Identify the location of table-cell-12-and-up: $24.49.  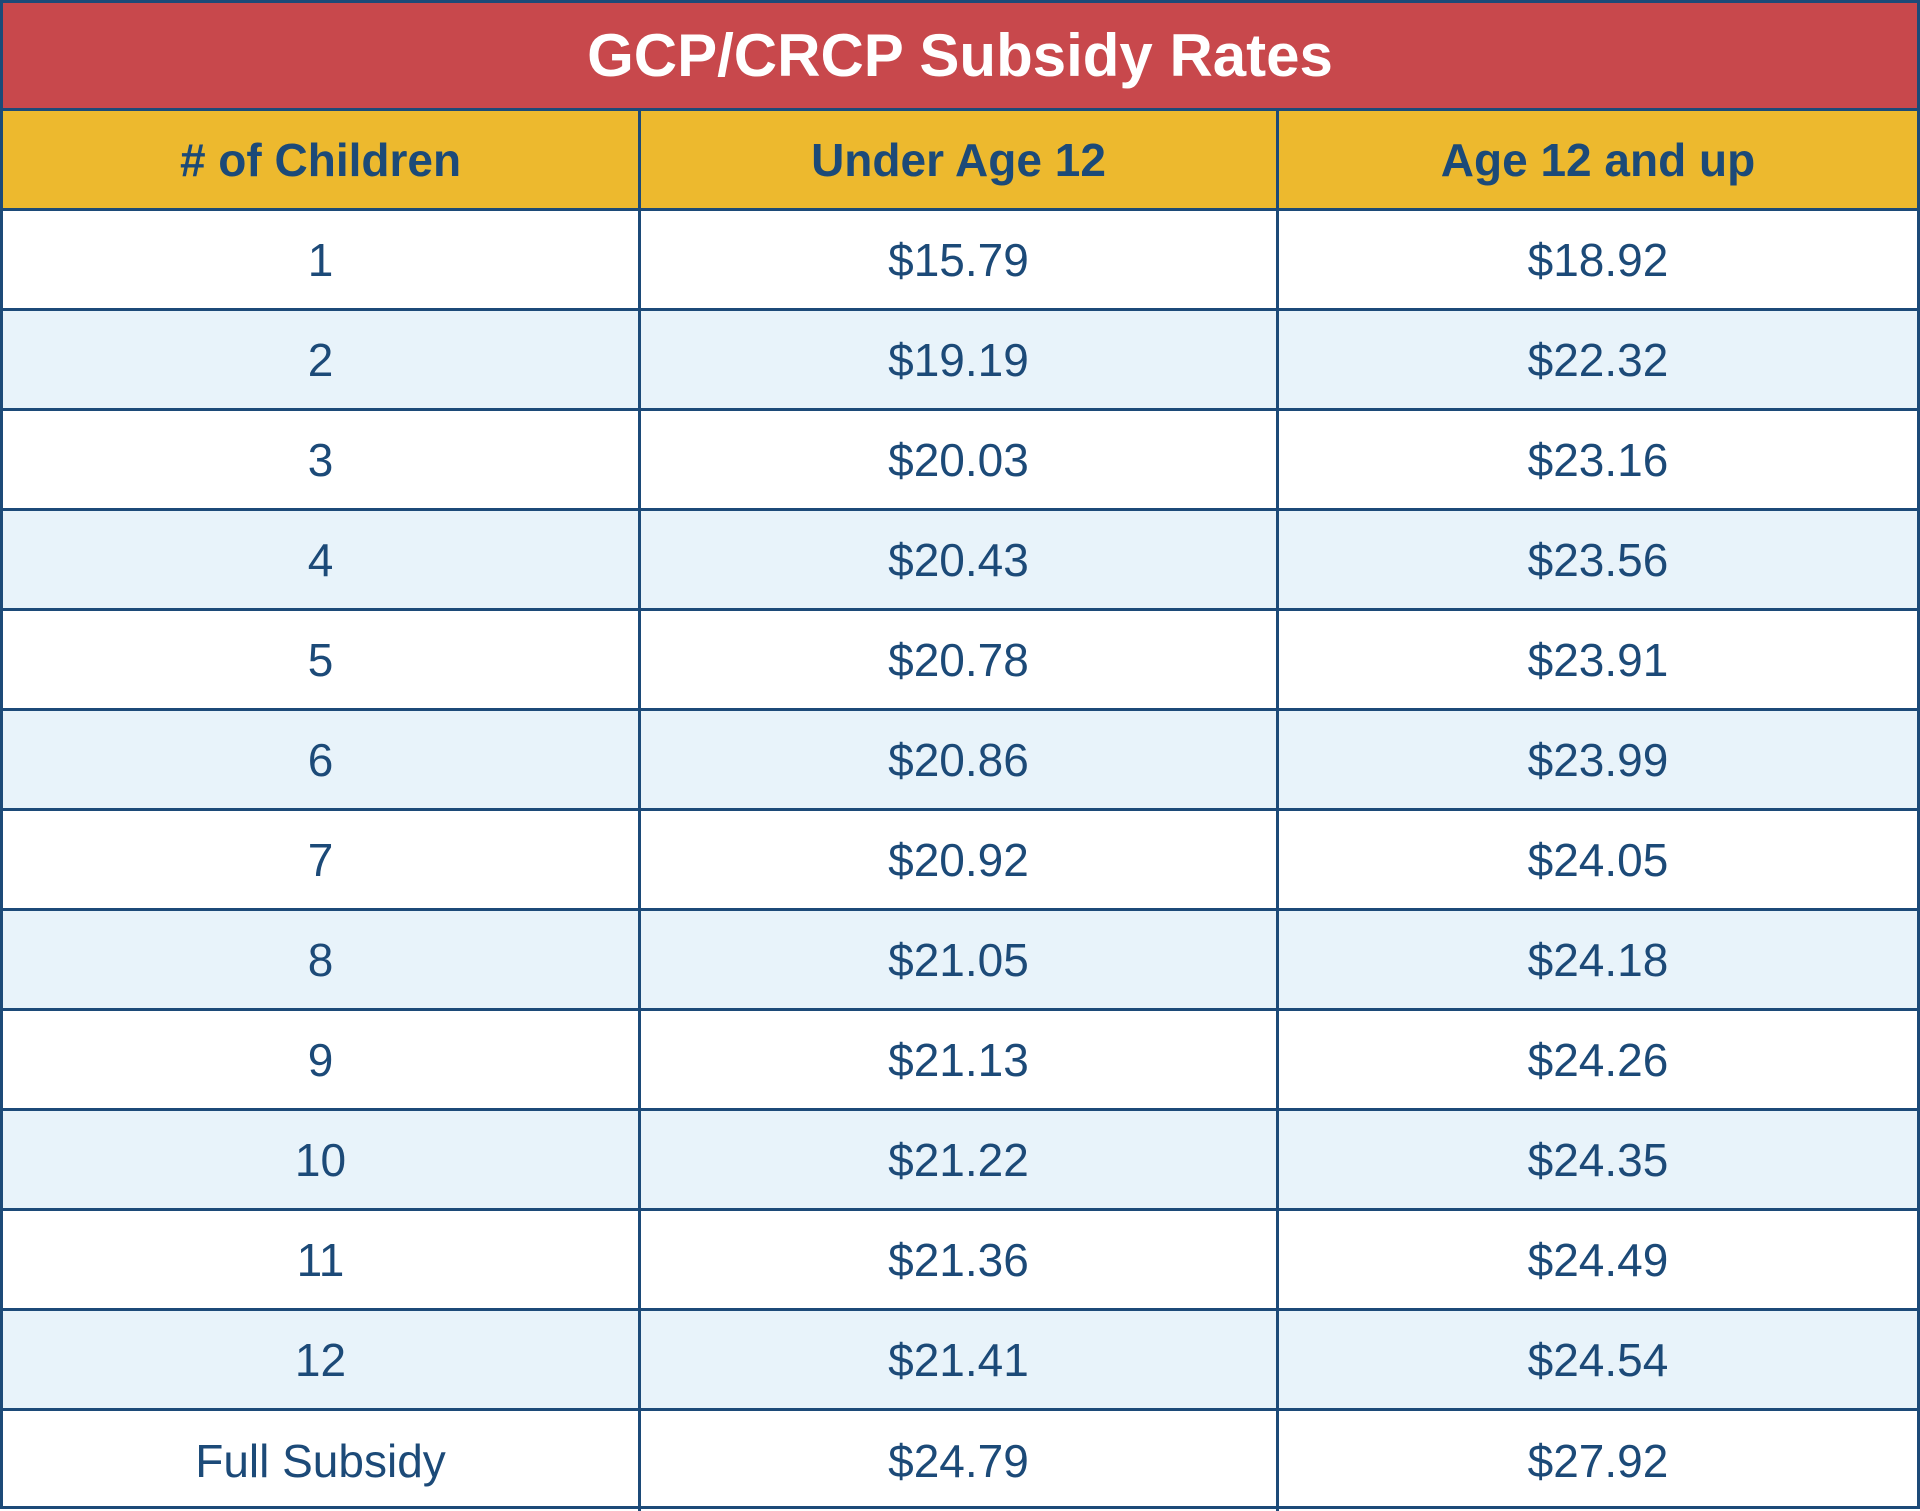
(1598, 1261).